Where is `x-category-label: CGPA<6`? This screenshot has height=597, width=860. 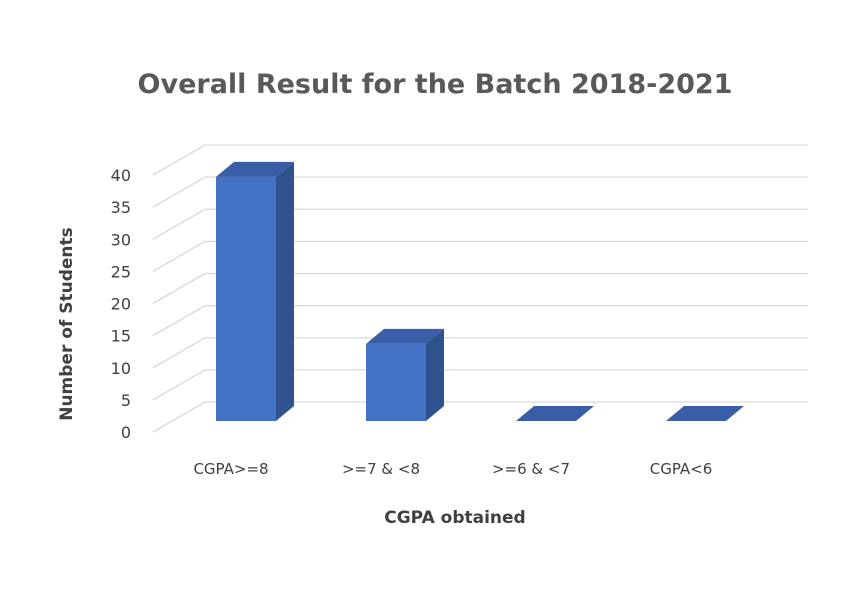 x-category-label: CGPA<6 is located at coordinates (681, 469).